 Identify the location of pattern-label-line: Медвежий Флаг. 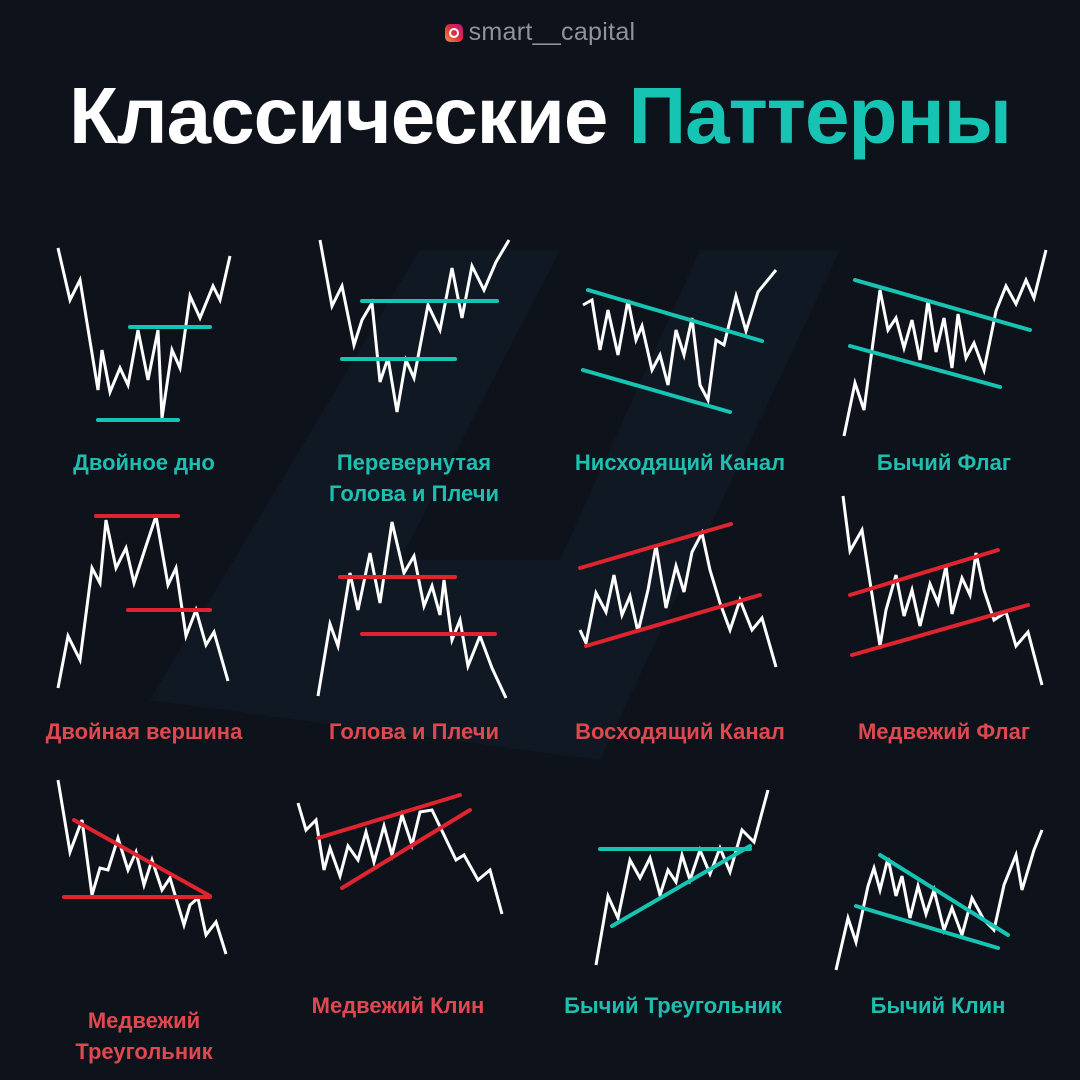
(944, 731).